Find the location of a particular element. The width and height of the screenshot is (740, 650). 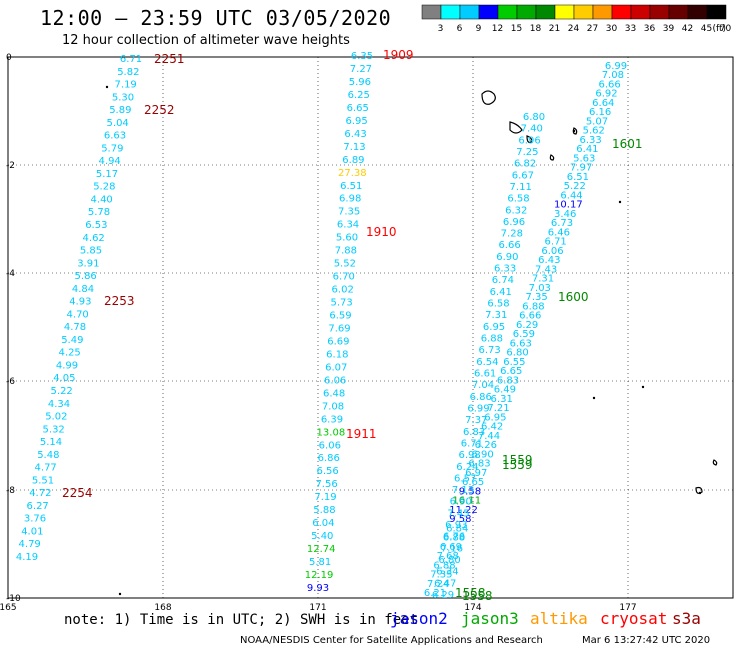

wave-height-value: 7.03 is located at coordinates (540, 288).